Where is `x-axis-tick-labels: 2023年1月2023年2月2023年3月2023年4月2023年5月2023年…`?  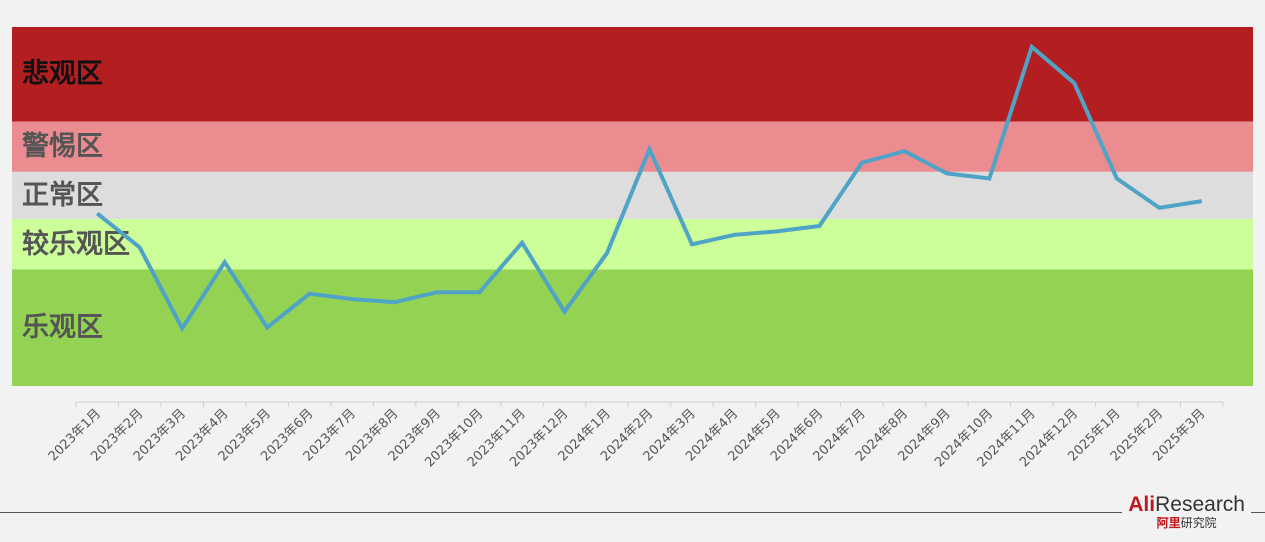 x-axis-tick-labels: 2023年1月2023年2月2023年3月2023年4月2023年5月2023年… is located at coordinates (627, 438).